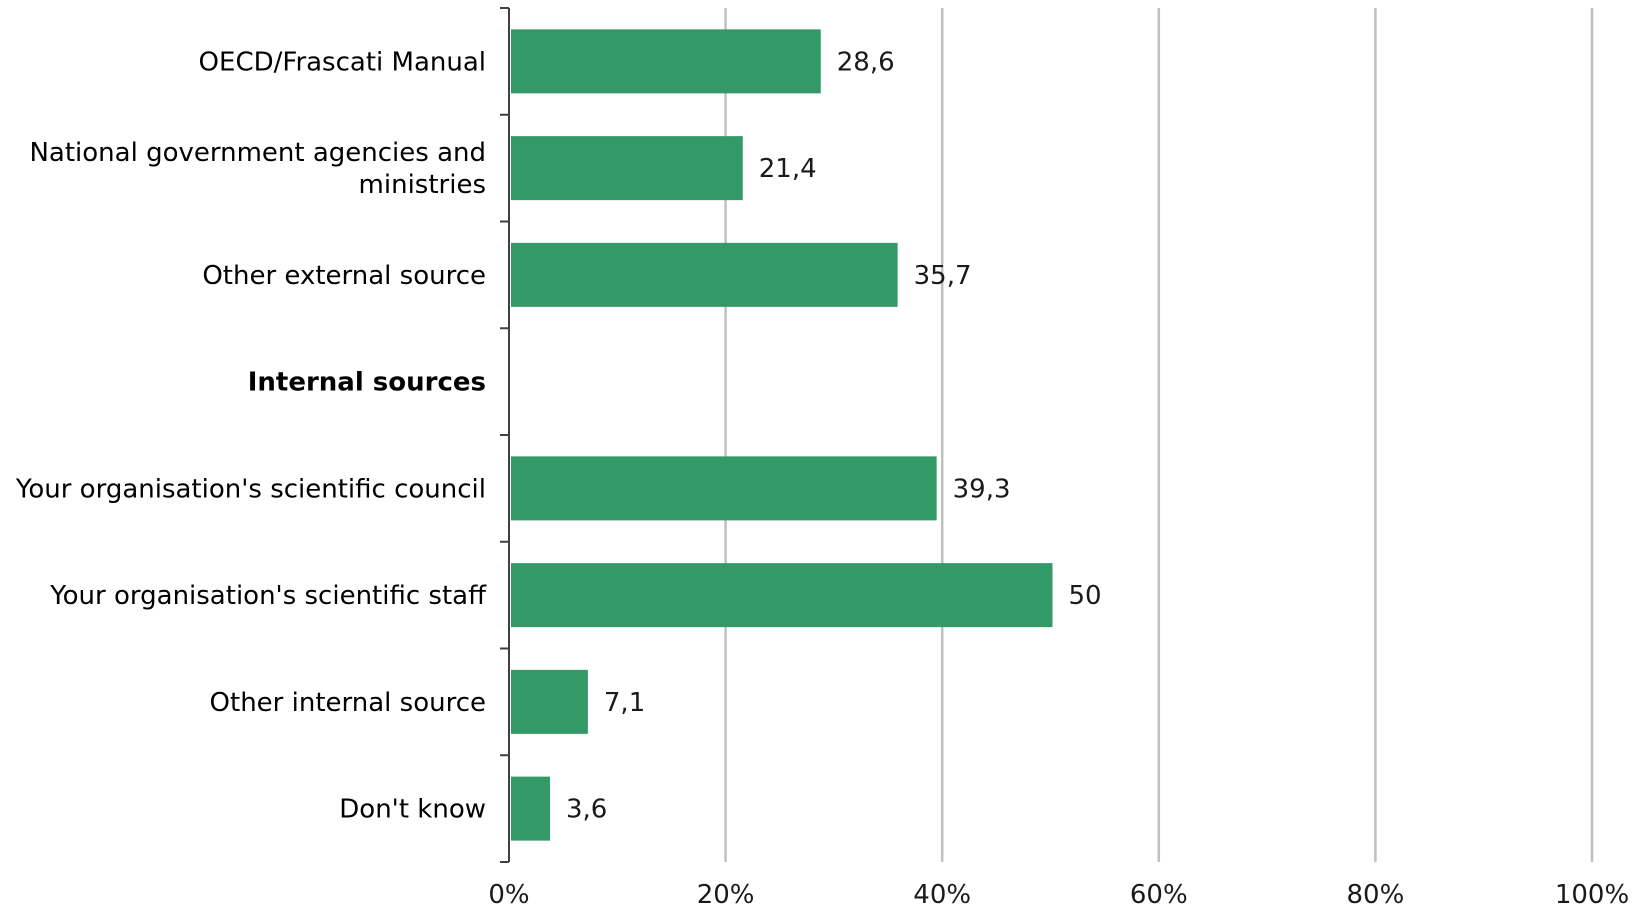  I want to click on y-axis, so click(505, 435).